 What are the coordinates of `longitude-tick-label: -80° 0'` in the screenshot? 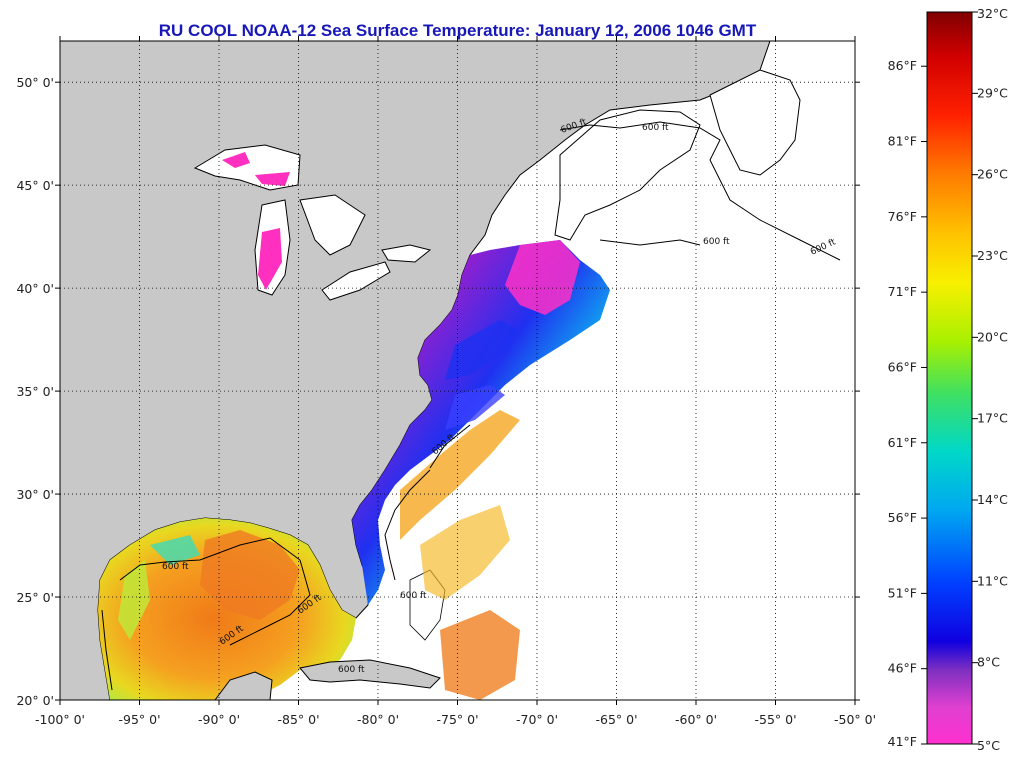 It's located at (378, 719).